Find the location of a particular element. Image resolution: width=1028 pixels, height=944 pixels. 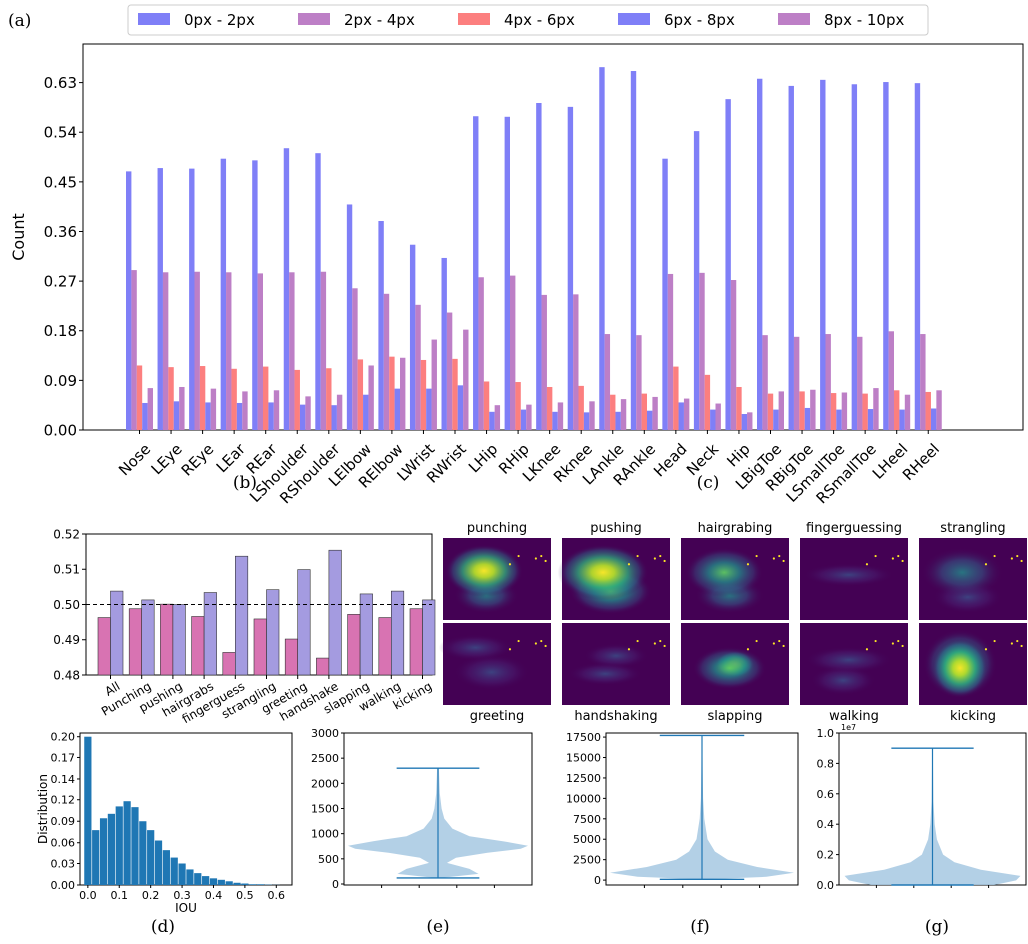

y-tick-label: 0.20 is located at coordinates (63, 737).